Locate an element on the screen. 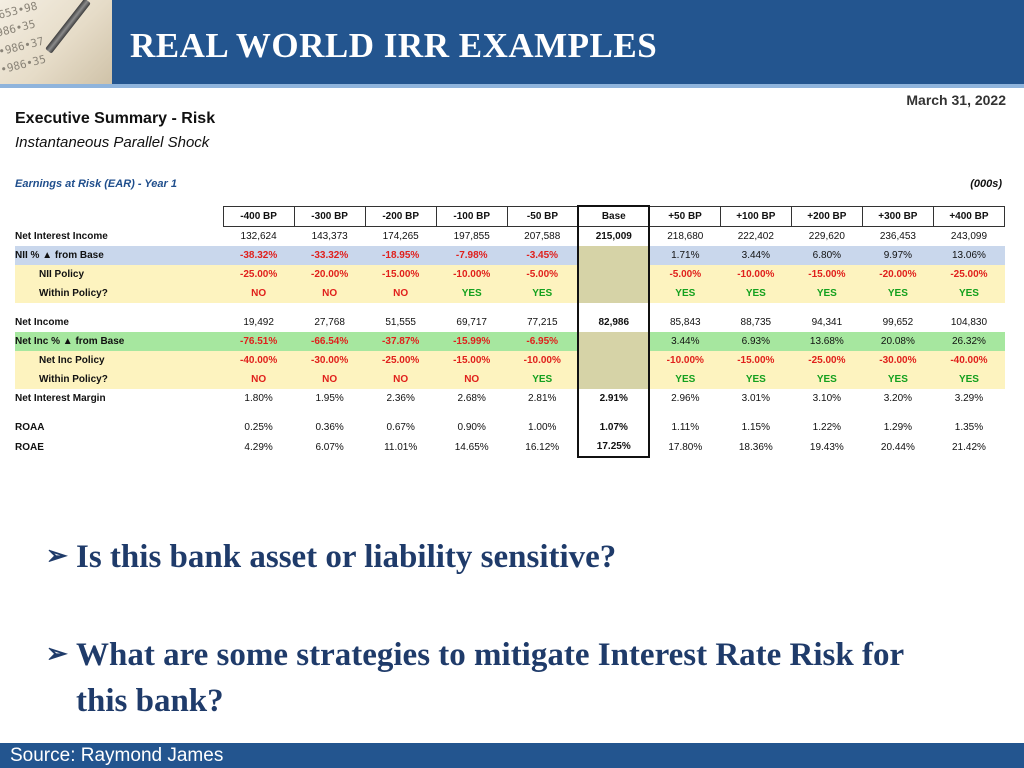 The height and width of the screenshot is (768, 1024). table-cell: 0.25% is located at coordinates (258, 427).